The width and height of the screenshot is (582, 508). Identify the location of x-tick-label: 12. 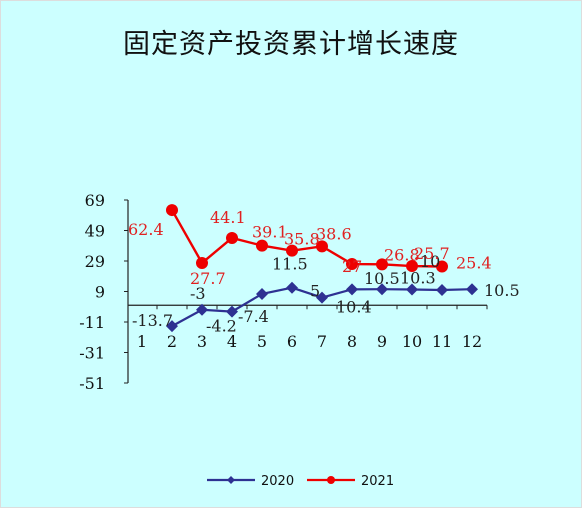
(472, 341).